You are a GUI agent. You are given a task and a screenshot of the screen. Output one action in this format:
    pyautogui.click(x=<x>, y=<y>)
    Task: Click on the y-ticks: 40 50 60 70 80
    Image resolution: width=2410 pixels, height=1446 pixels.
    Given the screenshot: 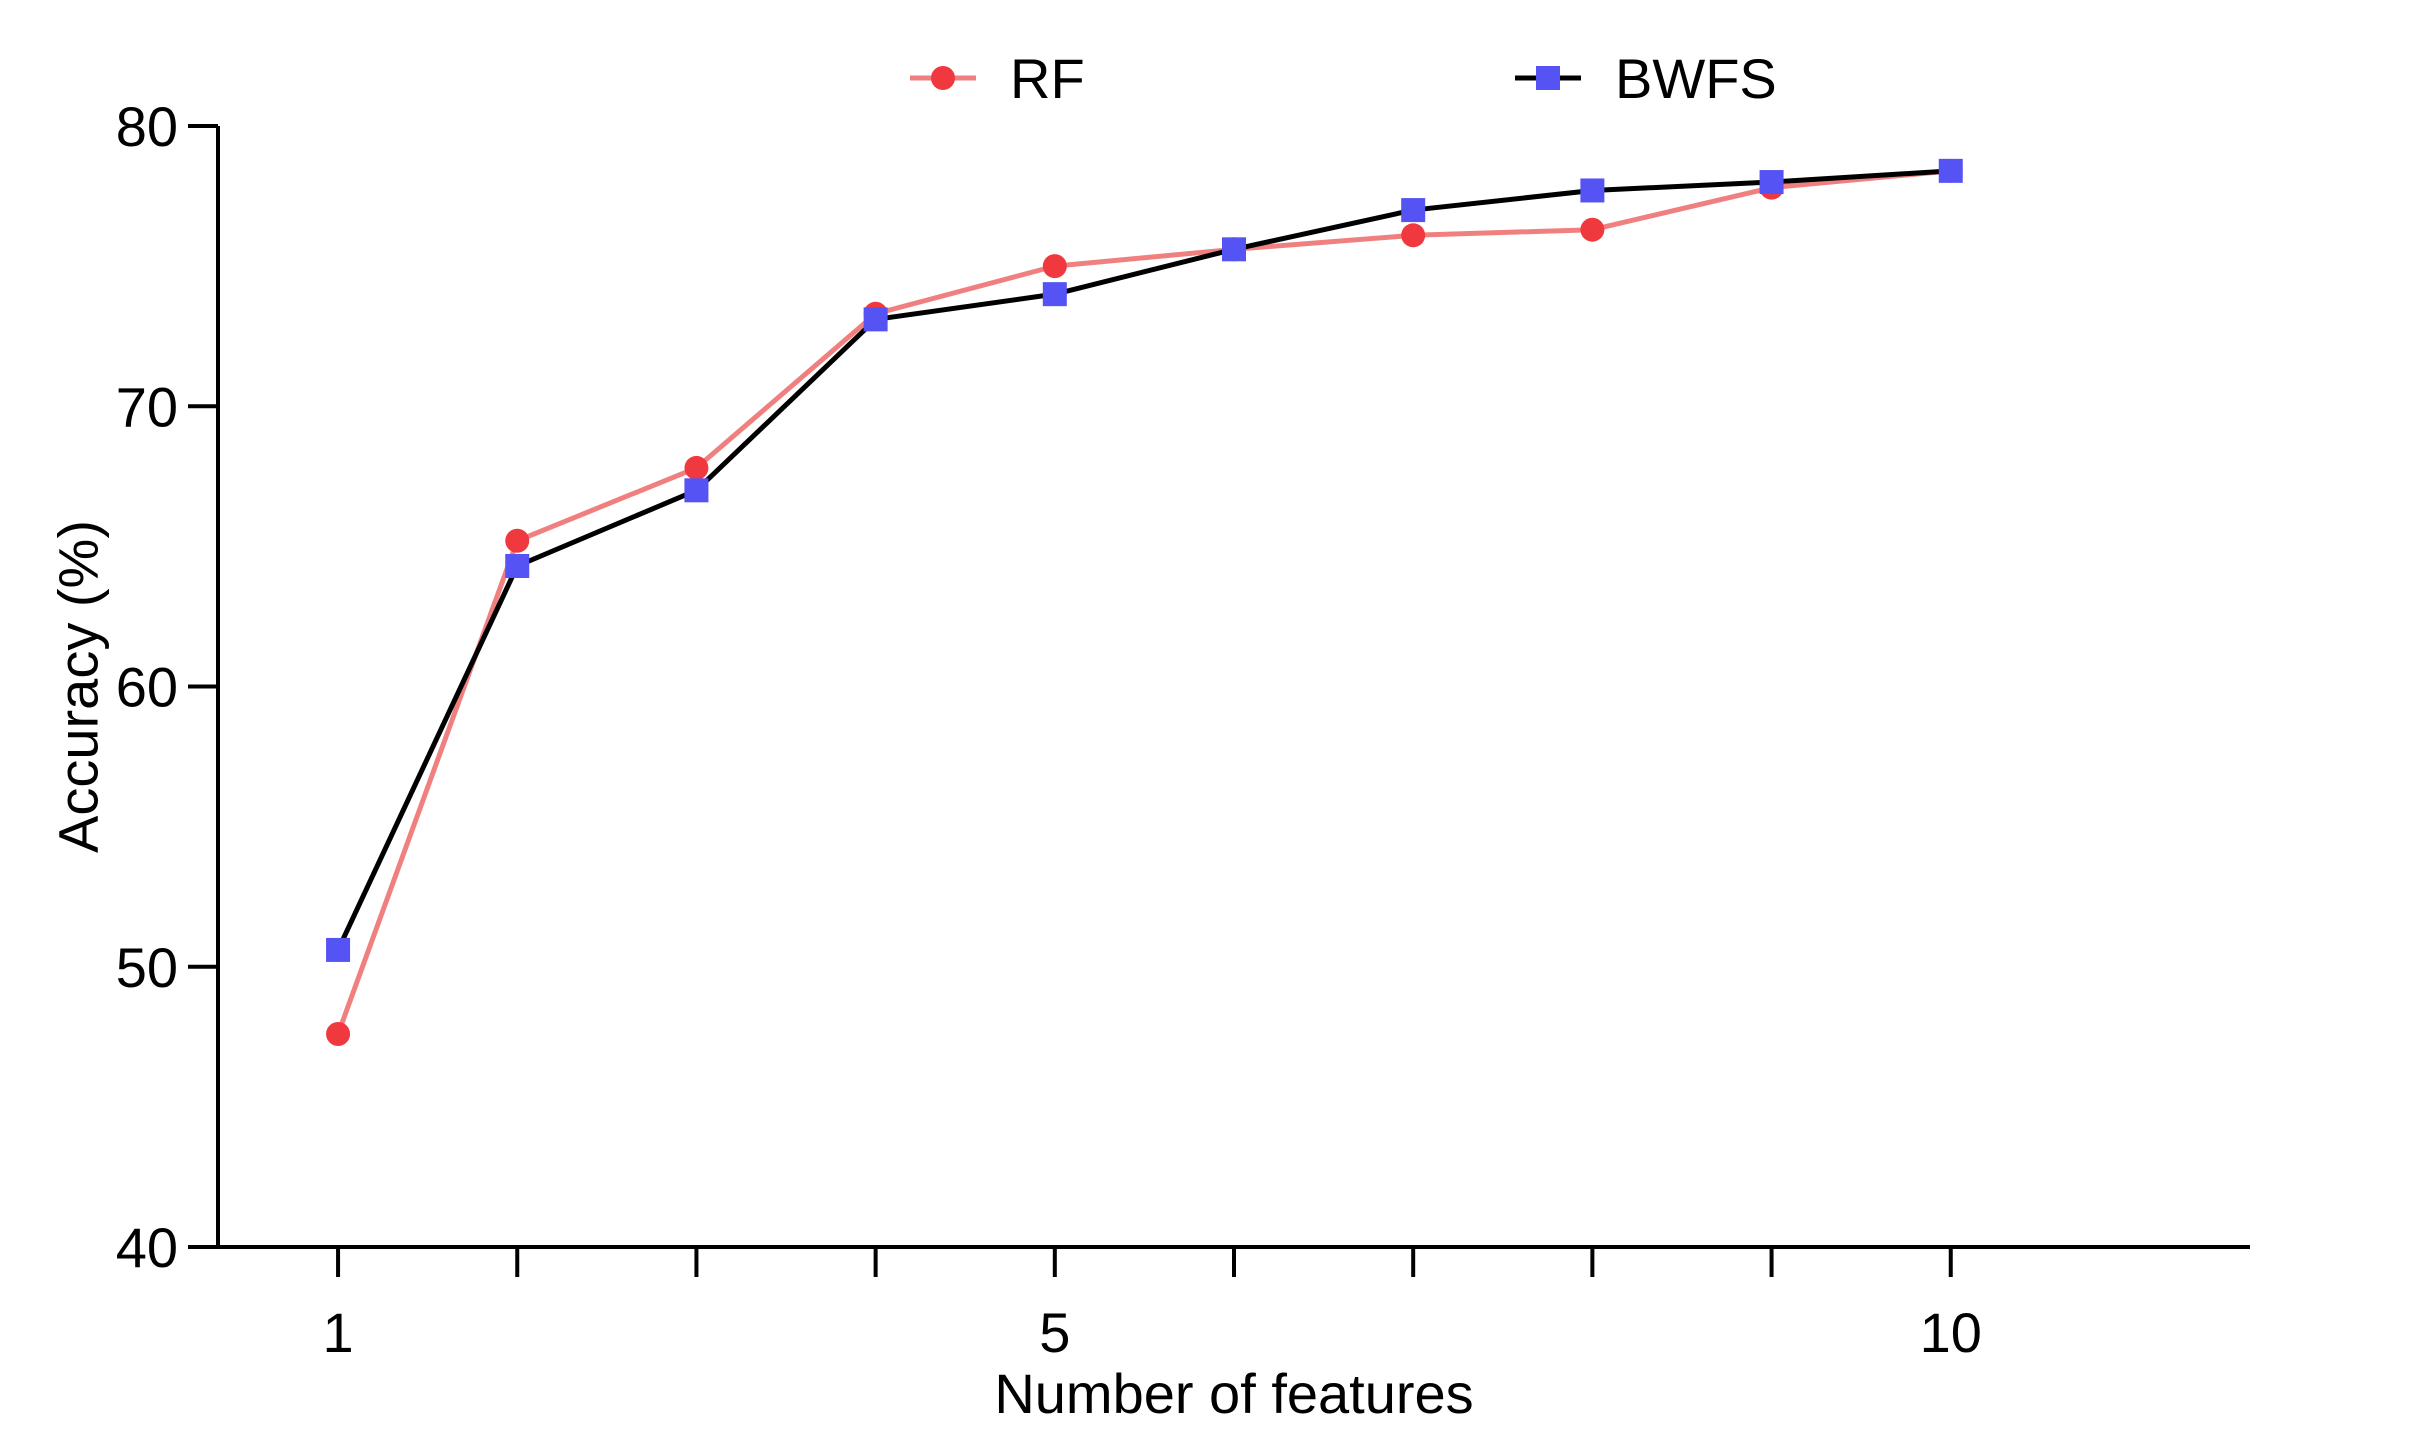 What is the action you would take?
    pyautogui.click(x=167, y=687)
    